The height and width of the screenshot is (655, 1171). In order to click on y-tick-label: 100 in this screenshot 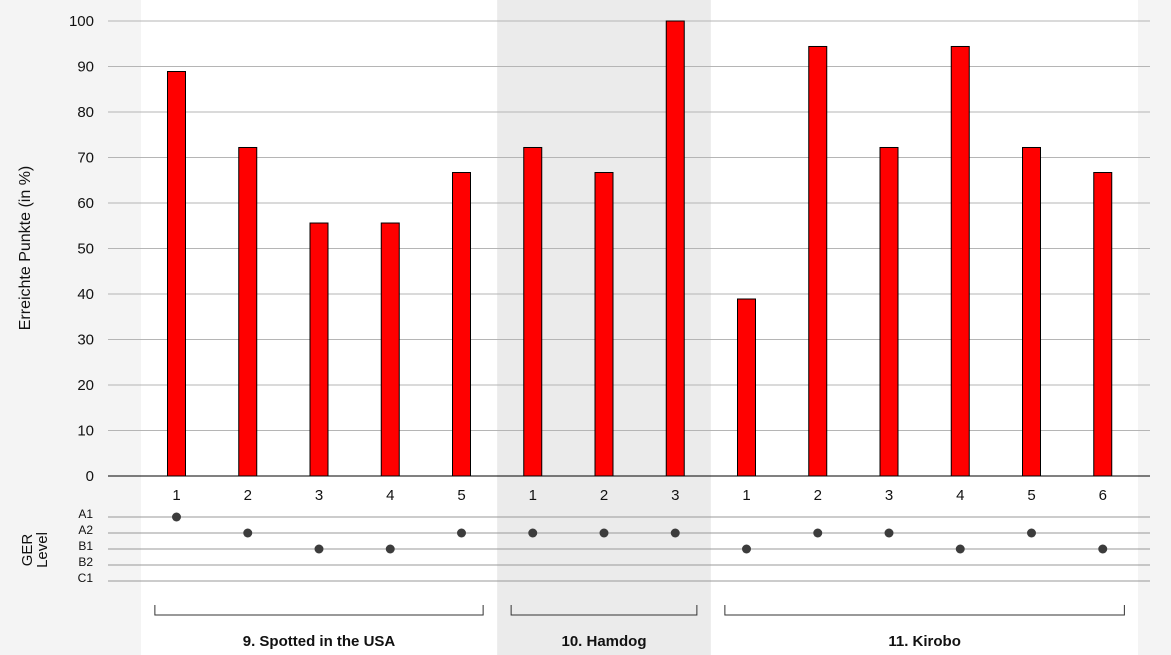, I will do `click(81, 21)`.